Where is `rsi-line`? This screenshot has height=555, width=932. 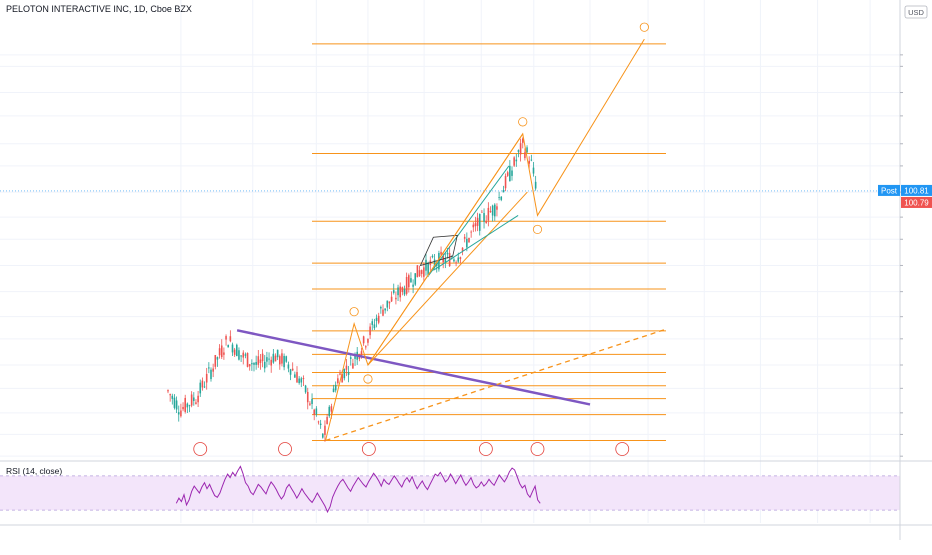
rsi-line is located at coordinates (358, 489).